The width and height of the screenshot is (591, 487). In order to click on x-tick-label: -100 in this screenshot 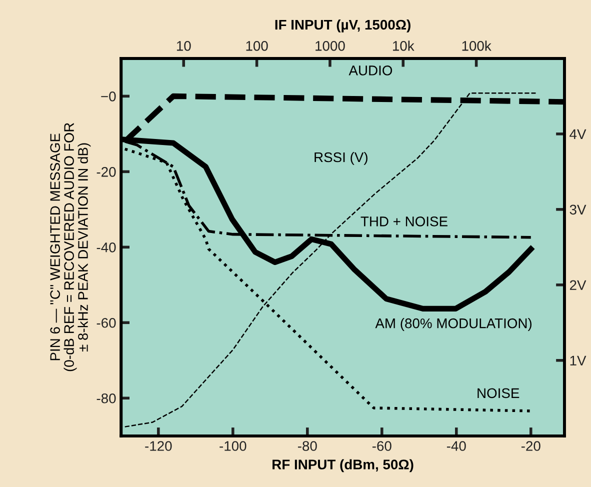, I will do `click(233, 446)`.